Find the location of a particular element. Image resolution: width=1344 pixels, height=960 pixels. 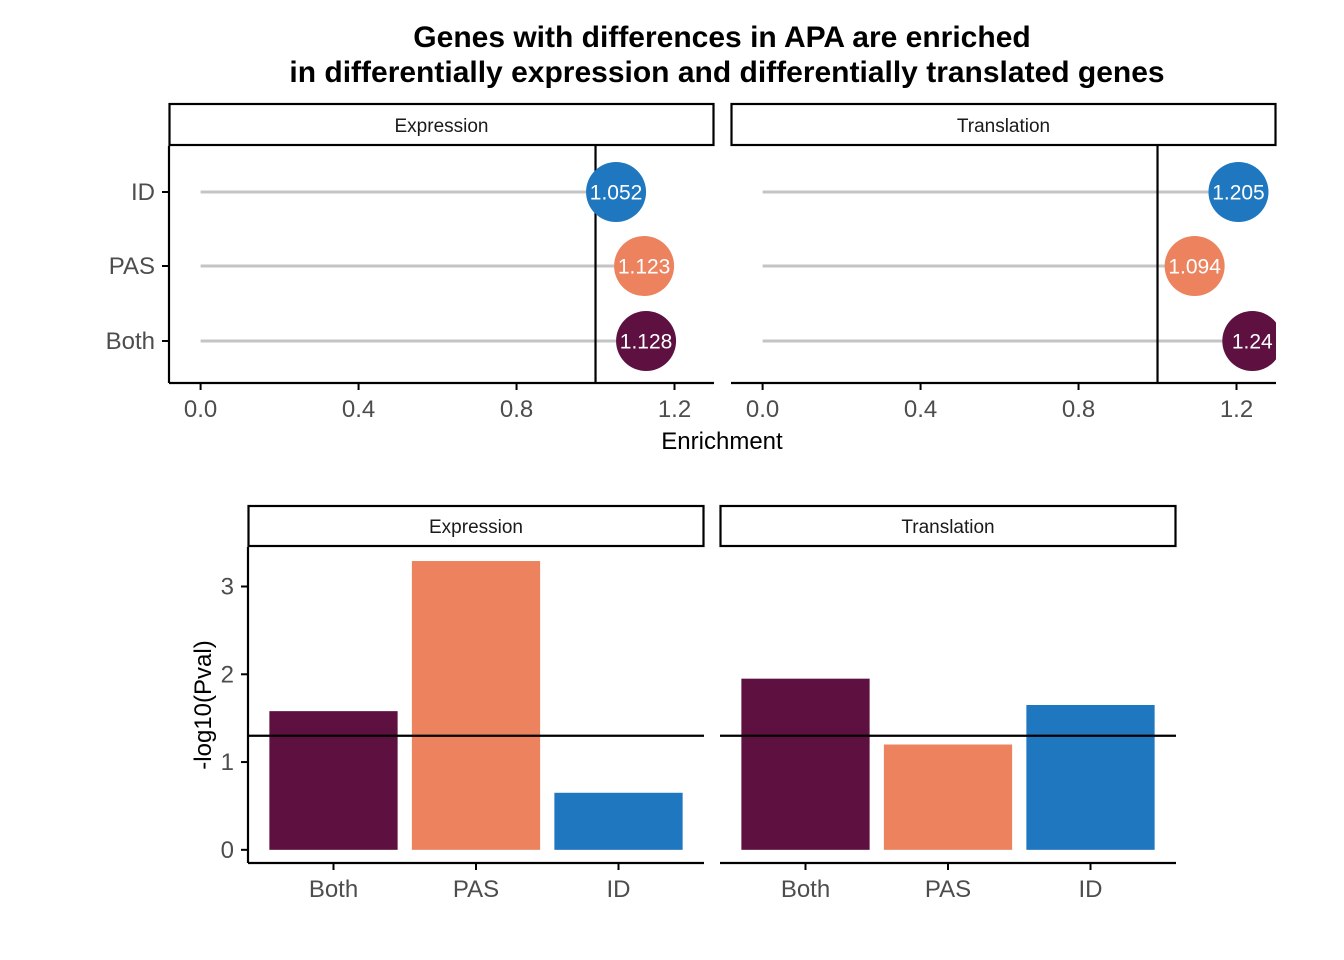

y-tick-label: Both is located at coordinates (130, 341).